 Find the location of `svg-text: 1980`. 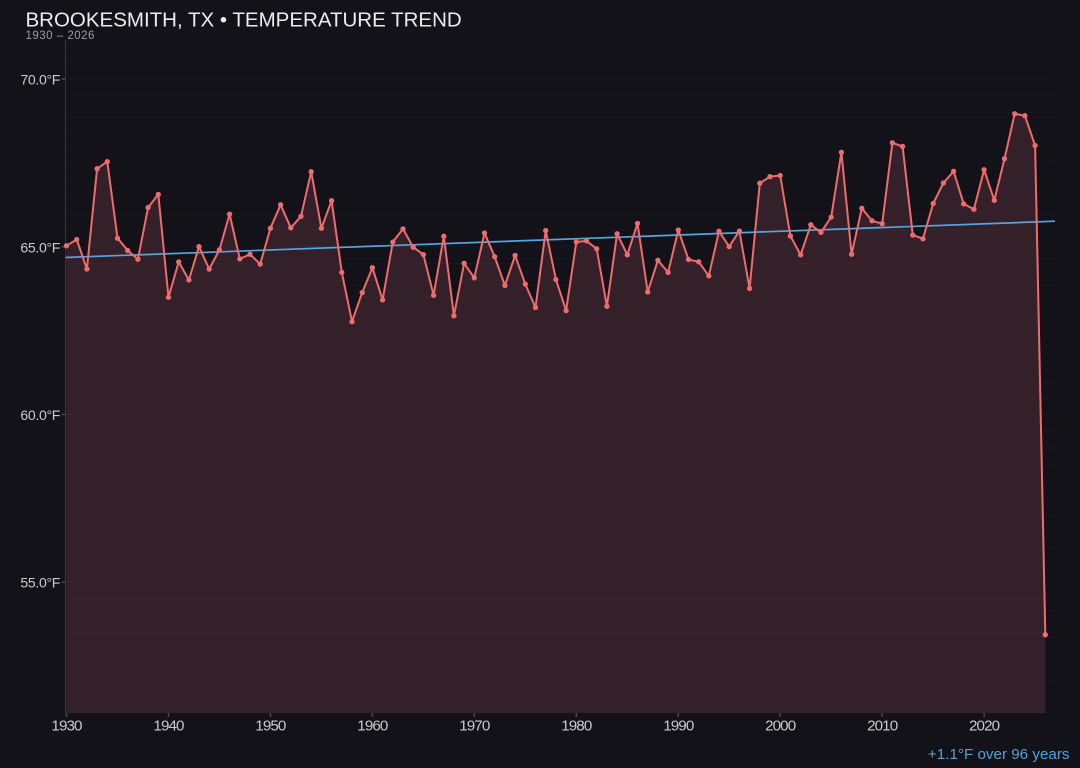

svg-text: 1980 is located at coordinates (576, 726).